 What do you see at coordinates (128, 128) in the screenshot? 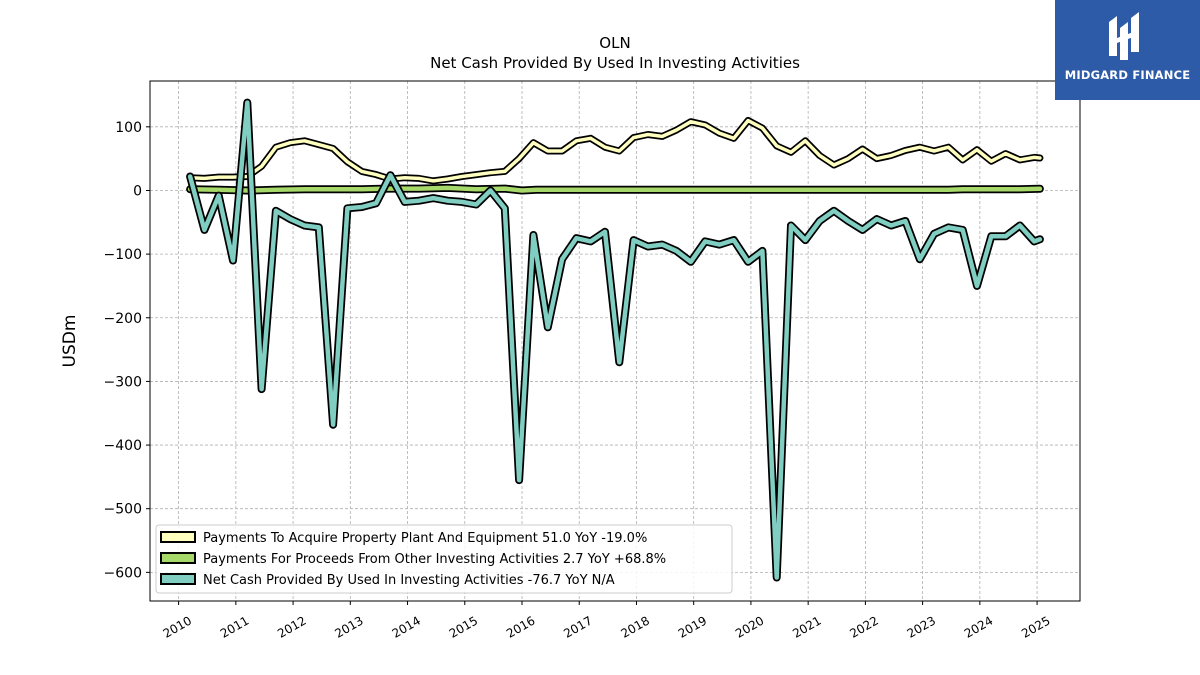
I see `y-tick-label: 100` at bounding box center [128, 128].